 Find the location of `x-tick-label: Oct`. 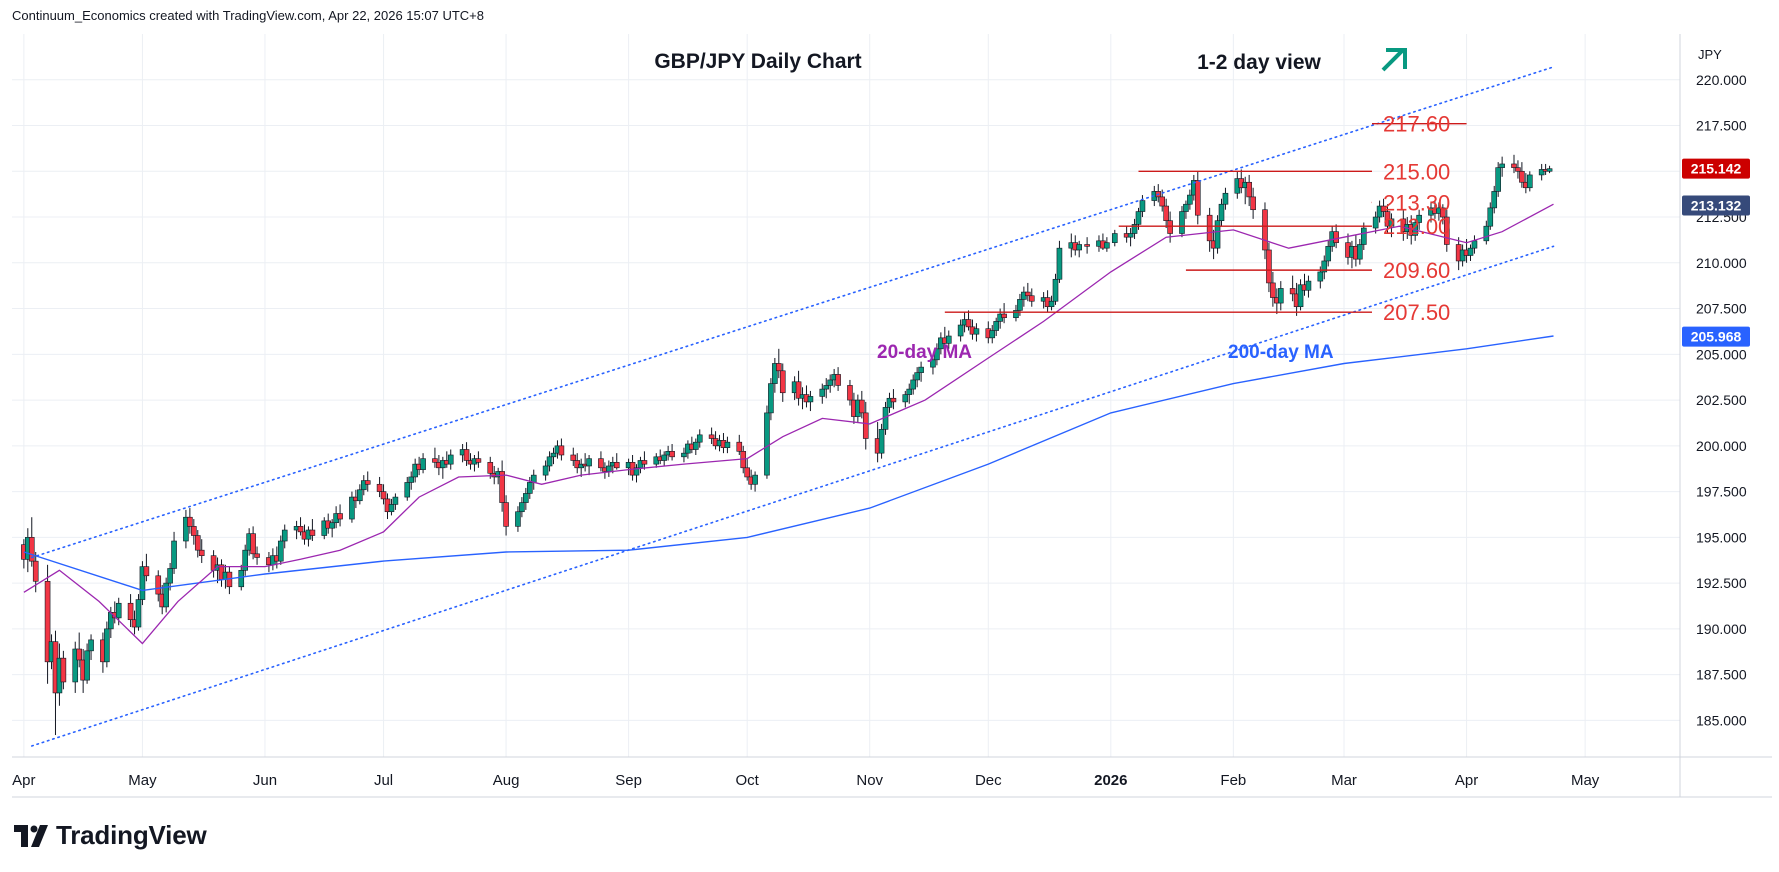

x-tick-label: Oct is located at coordinates (748, 780).